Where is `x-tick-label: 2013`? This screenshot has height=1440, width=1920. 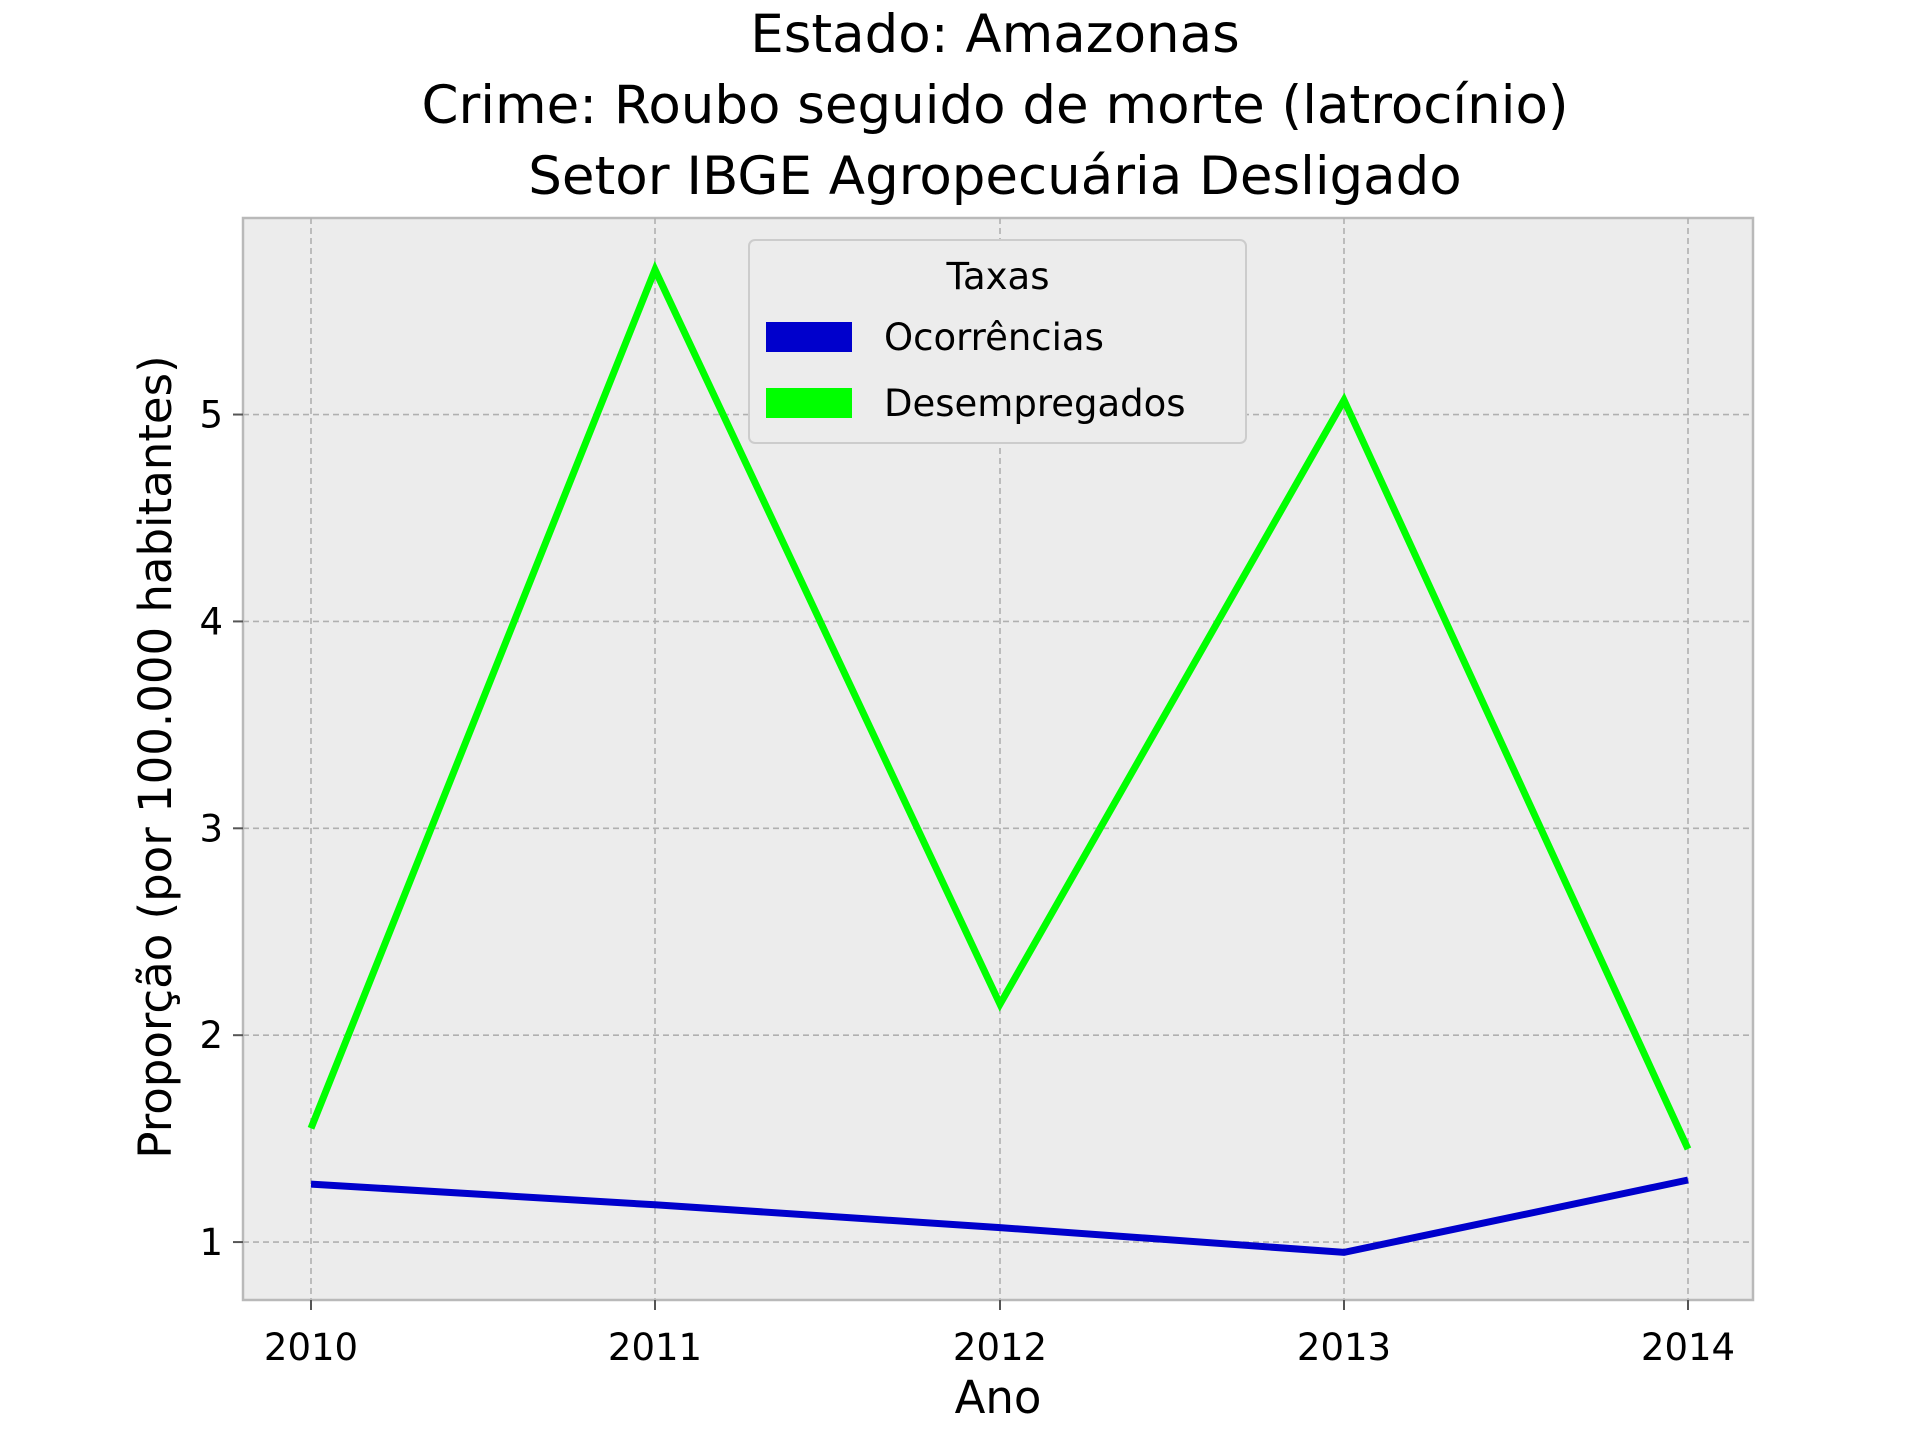
x-tick-label: 2013 is located at coordinates (1344, 1347).